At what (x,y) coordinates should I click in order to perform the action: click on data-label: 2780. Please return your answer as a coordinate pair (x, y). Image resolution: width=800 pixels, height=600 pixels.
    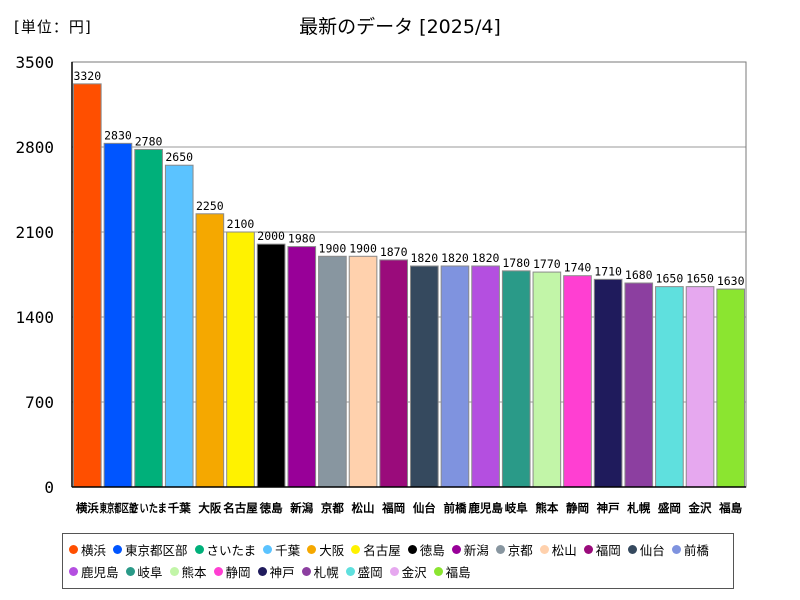
    Looking at the image, I should click on (149, 141).